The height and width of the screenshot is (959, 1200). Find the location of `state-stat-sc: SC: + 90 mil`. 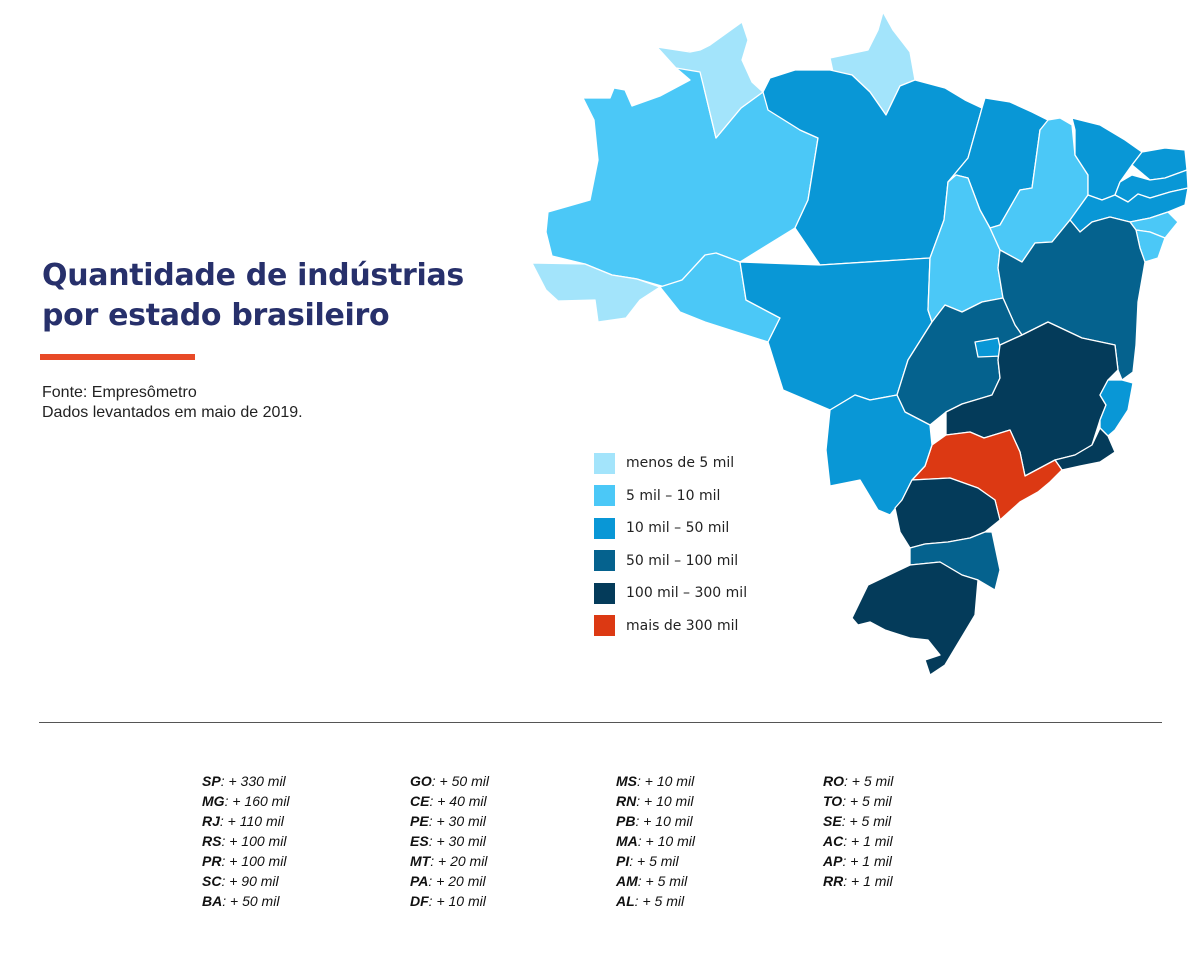

state-stat-sc: SC: + 90 mil is located at coordinates (246, 881).